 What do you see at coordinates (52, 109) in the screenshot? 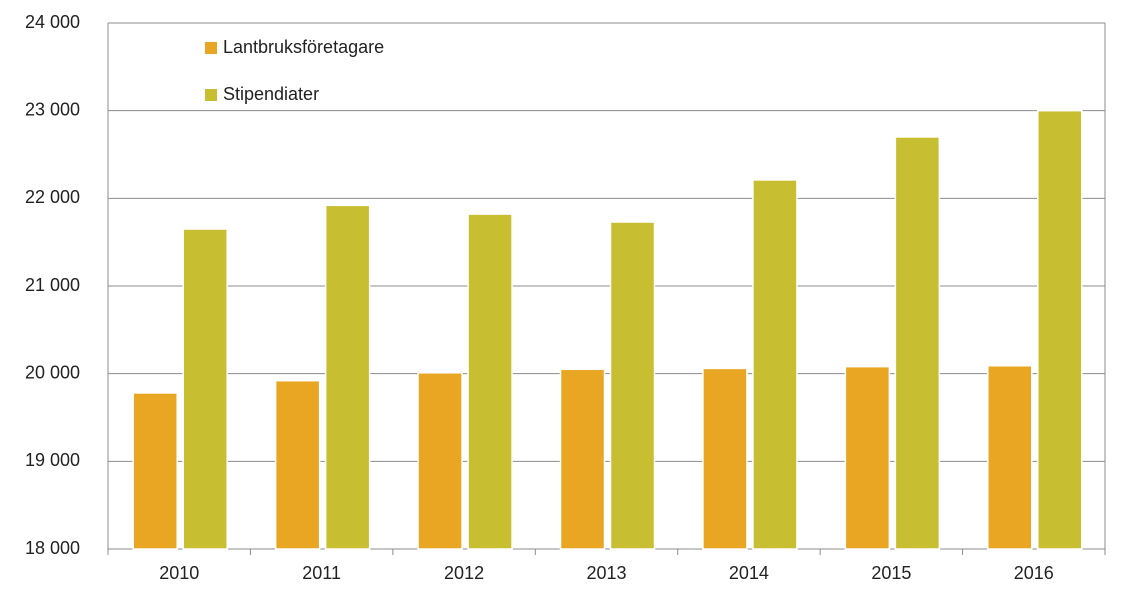
I see `y-tick-label: 23 000` at bounding box center [52, 109].